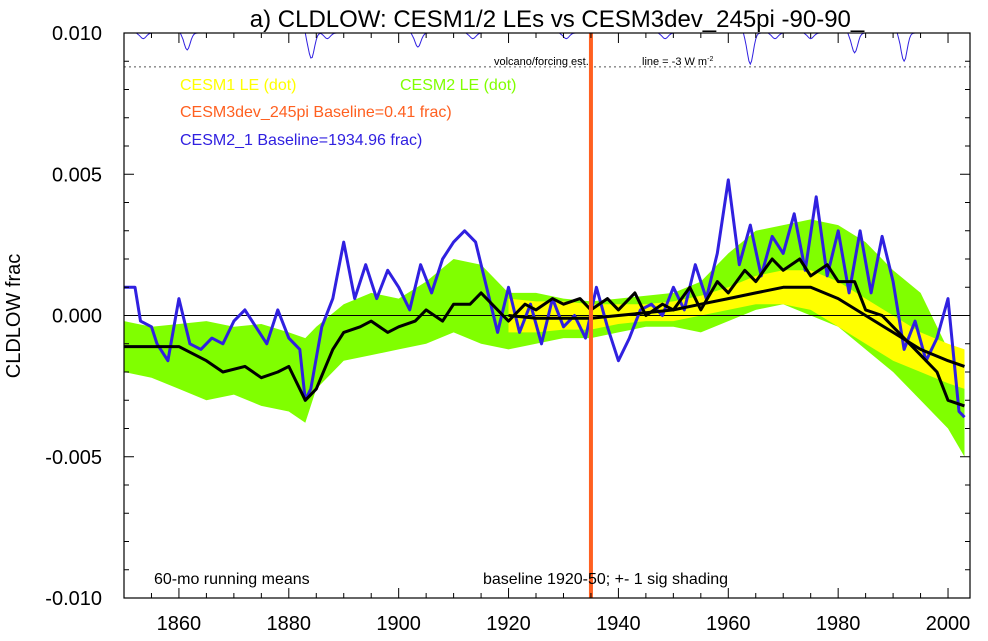 The width and height of the screenshot is (988, 641). Describe the element at coordinates (710, 59) in the screenshot. I see `line-note-superscript: -2` at that location.